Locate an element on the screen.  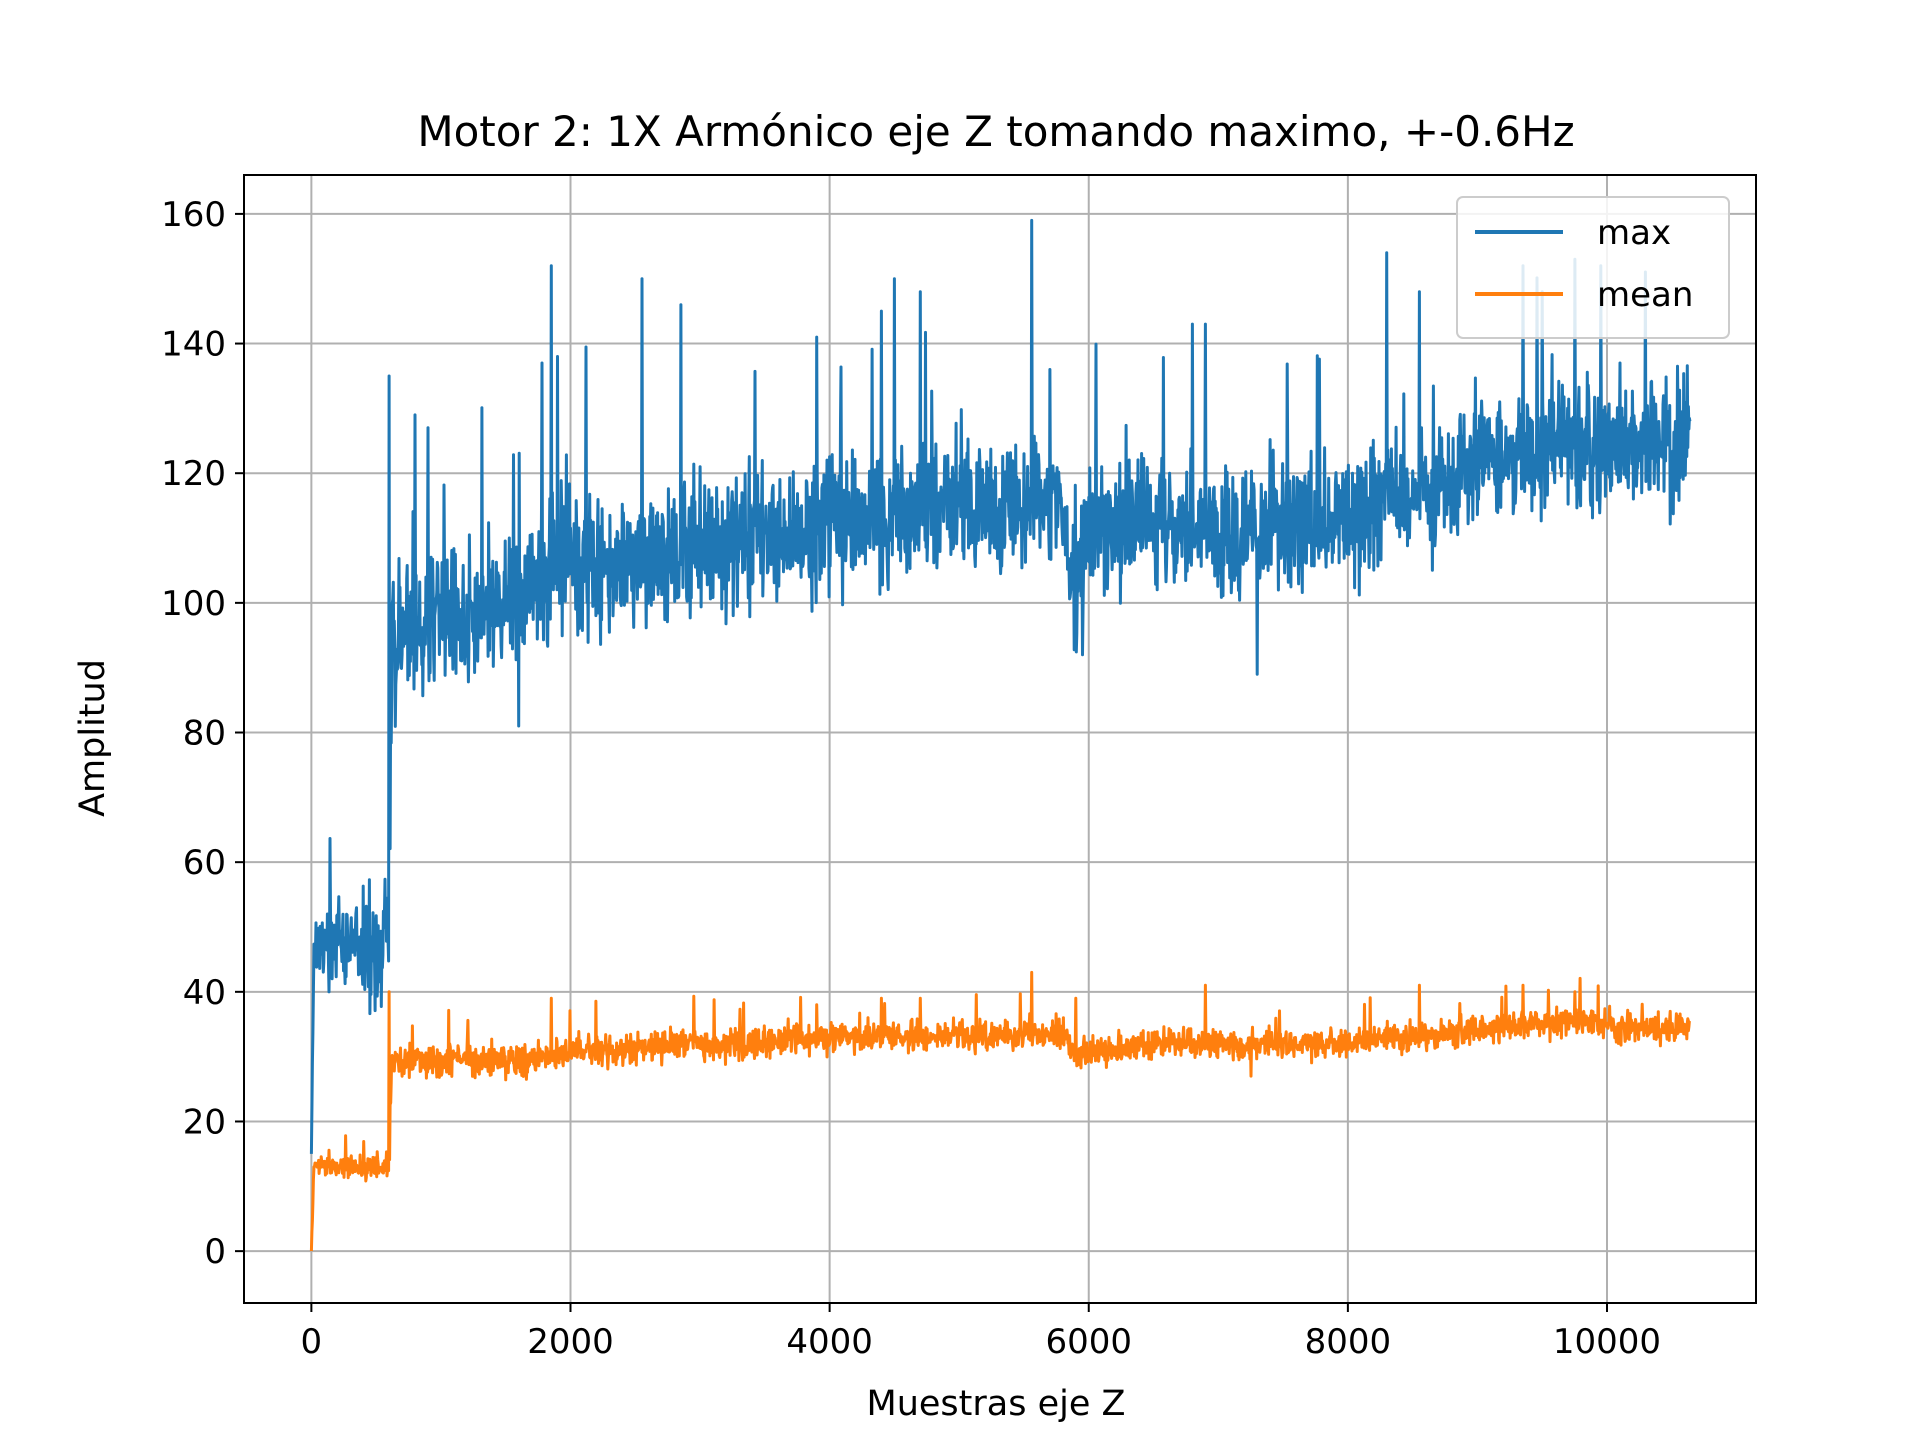
x-tick-label: 10000 is located at coordinates (1607, 1342).